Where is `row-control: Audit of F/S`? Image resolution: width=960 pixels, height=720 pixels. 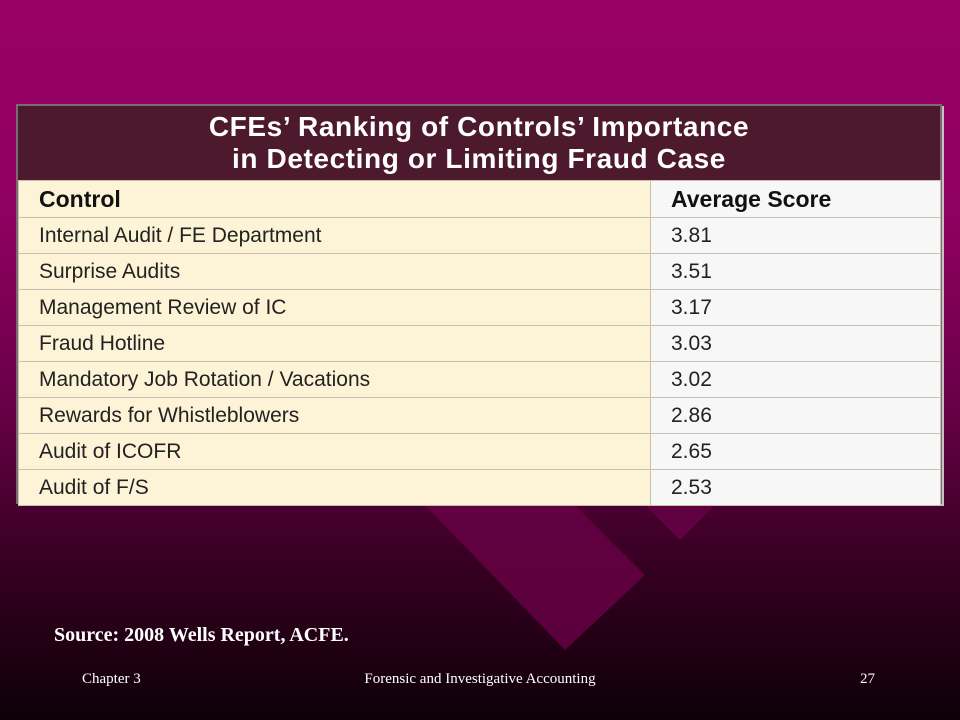 row-control: Audit of F/S is located at coordinates (334, 487).